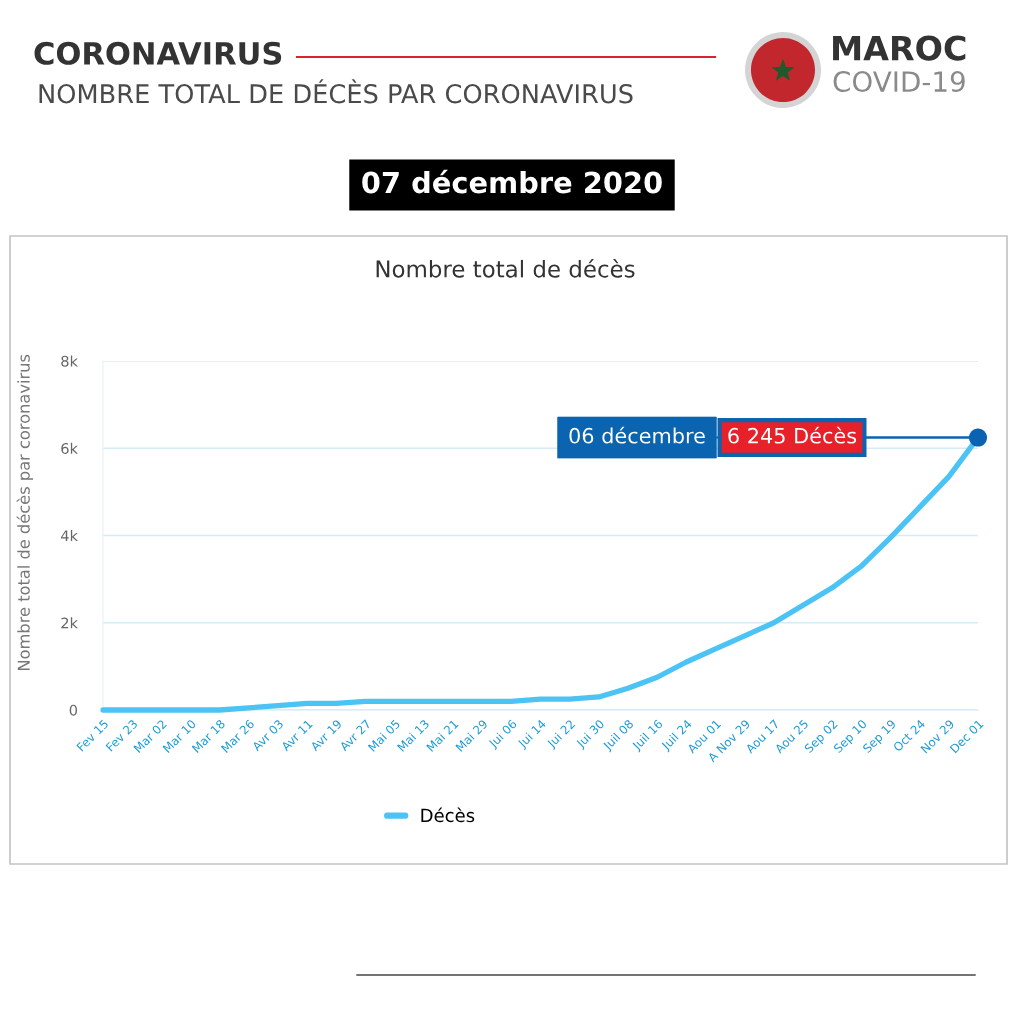 The image size is (1024, 1024). What do you see at coordinates (448, 815) in the screenshot?
I see `legend-label: Décès` at bounding box center [448, 815].